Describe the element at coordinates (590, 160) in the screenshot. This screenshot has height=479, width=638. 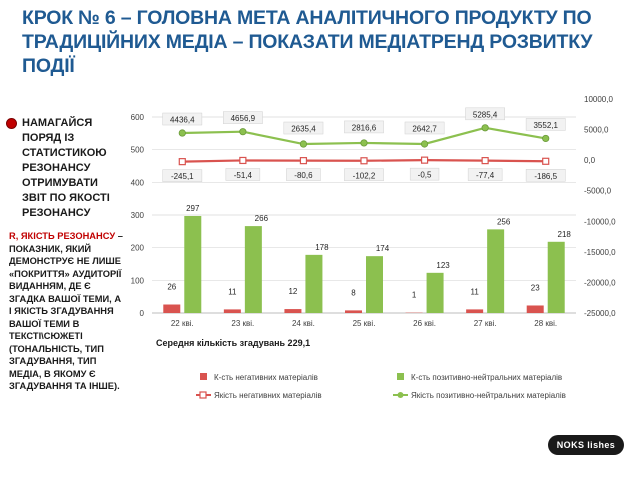
I see `y2-tick-label: 0,0` at that location.